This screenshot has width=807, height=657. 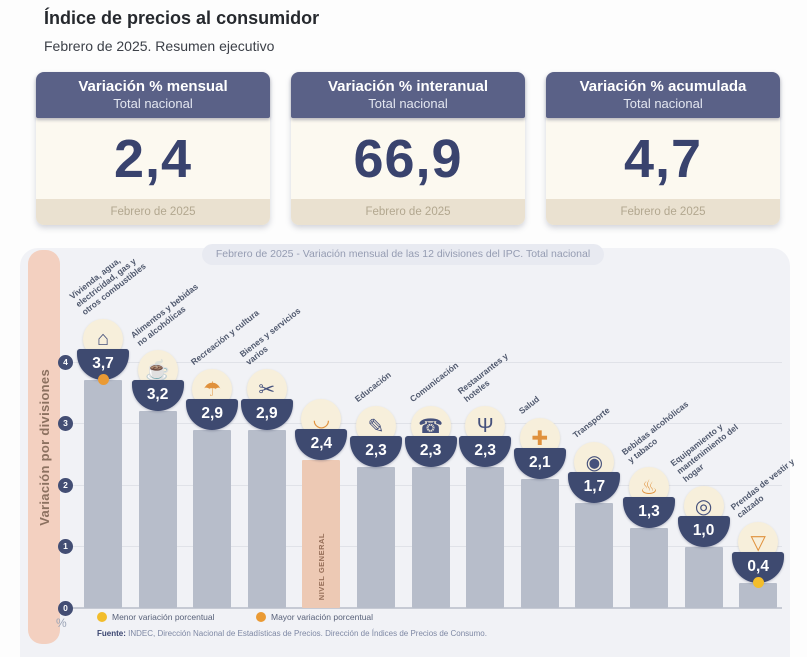 What do you see at coordinates (408, 158) in the screenshot?
I see `card-value: 66,9` at bounding box center [408, 158].